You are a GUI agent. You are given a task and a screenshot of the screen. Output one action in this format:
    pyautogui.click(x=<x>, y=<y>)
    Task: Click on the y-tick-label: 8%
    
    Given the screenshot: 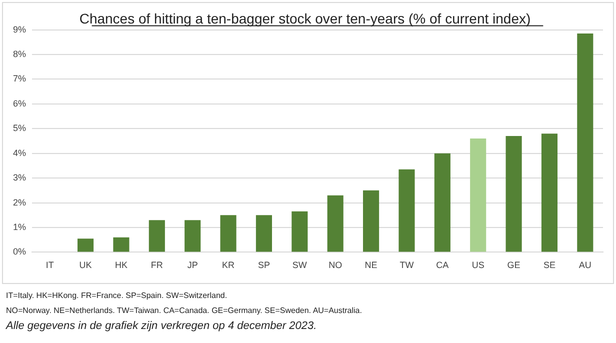 What is the action you would take?
    pyautogui.click(x=19, y=53)
    